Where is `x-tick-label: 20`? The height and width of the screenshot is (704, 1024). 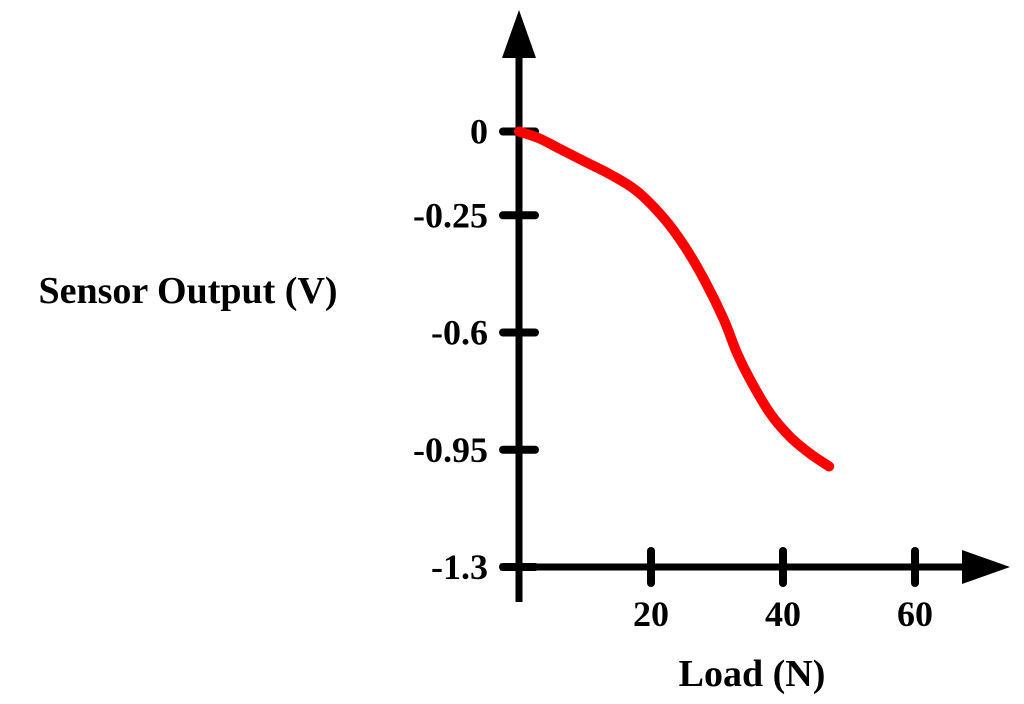
x-tick-label: 20 is located at coordinates (651, 614).